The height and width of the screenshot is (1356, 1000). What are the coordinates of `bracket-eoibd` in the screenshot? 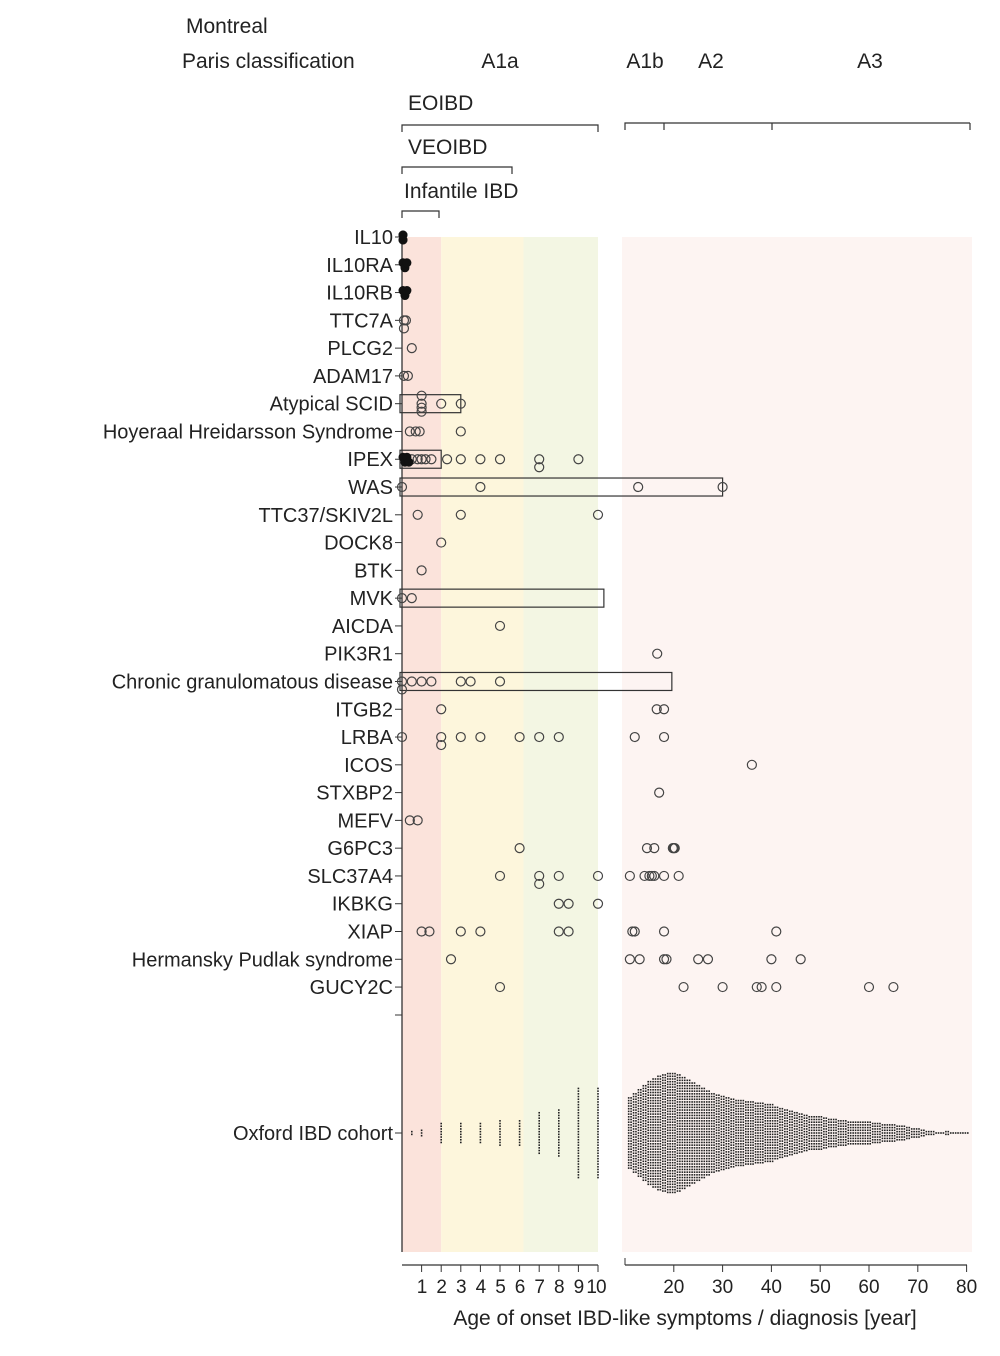 It's located at (500, 128).